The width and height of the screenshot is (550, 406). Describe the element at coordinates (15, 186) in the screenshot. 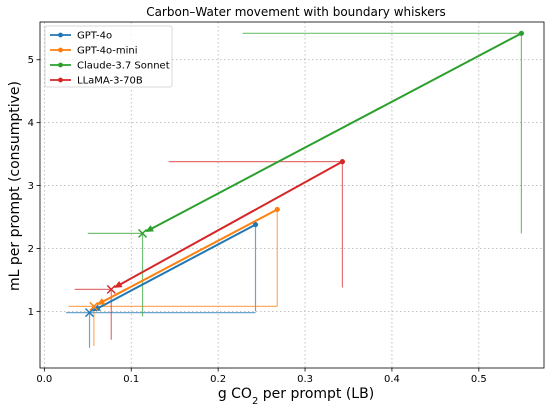

I see `y-axis-label: mL per prompt (consumptive)` at that location.